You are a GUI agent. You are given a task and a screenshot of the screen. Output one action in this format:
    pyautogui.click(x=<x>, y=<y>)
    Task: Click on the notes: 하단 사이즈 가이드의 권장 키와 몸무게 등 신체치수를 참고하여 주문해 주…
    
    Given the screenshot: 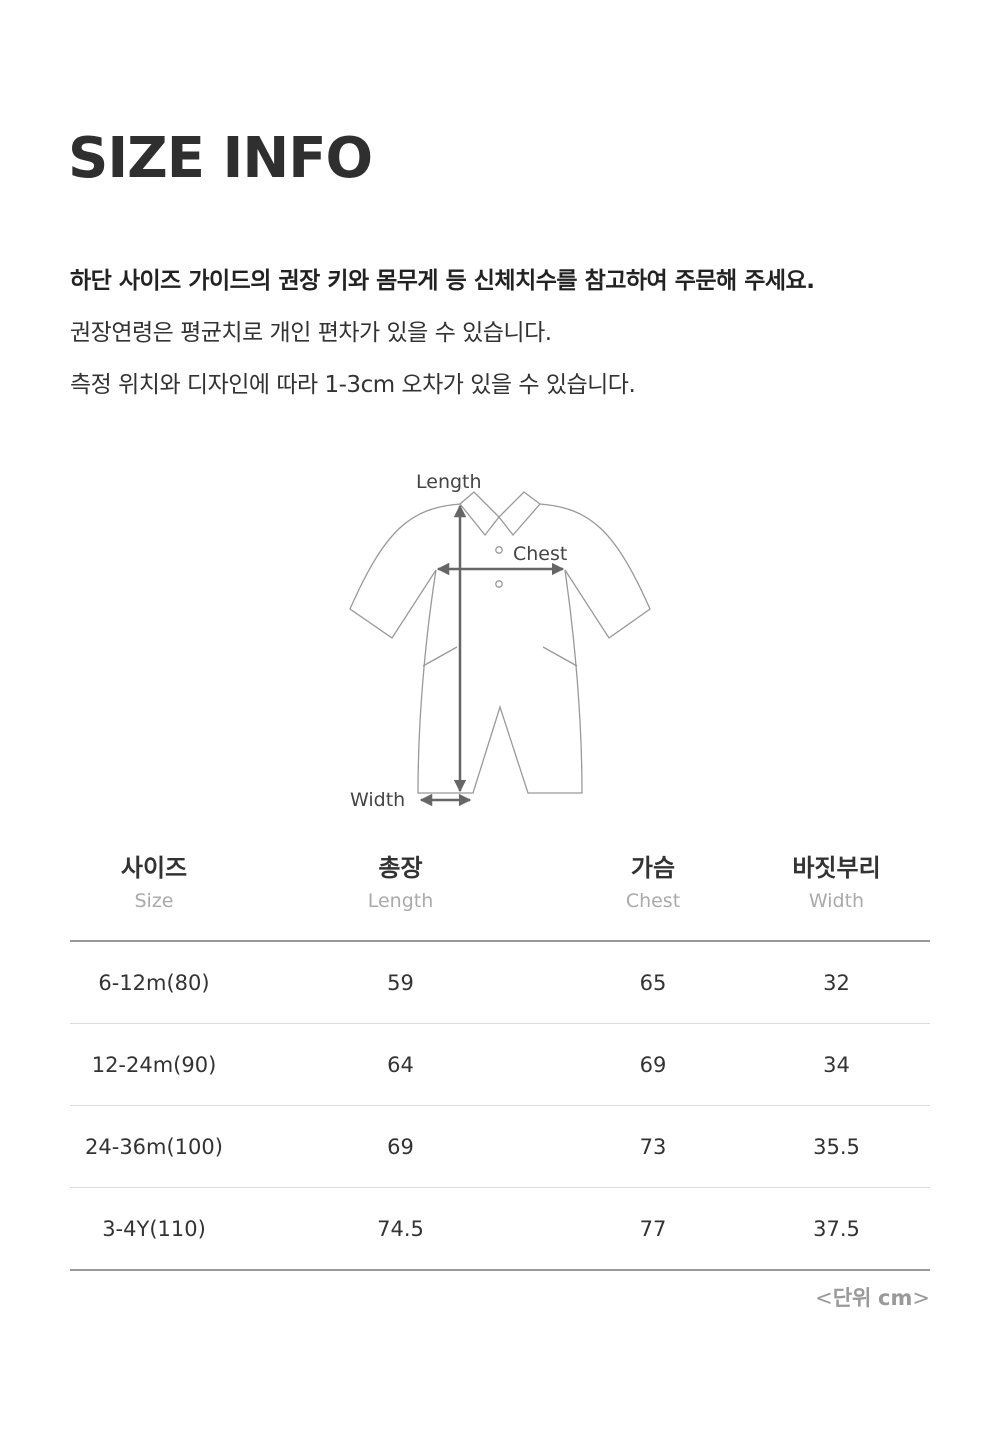 What is the action you would take?
    pyautogui.click(x=442, y=333)
    